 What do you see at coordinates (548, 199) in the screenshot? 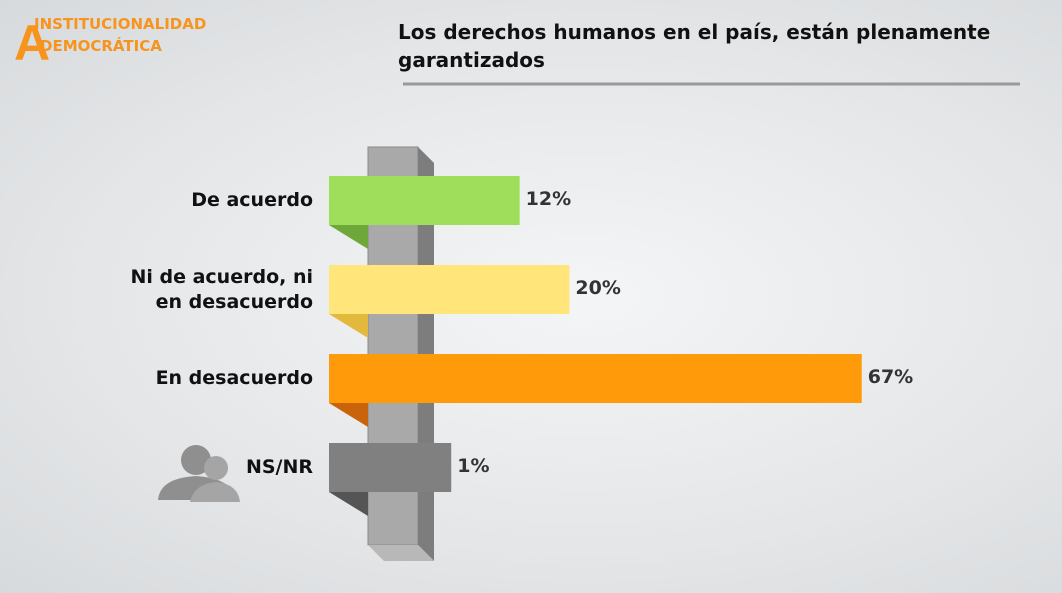
I see `value-label: 12%` at bounding box center [548, 199].